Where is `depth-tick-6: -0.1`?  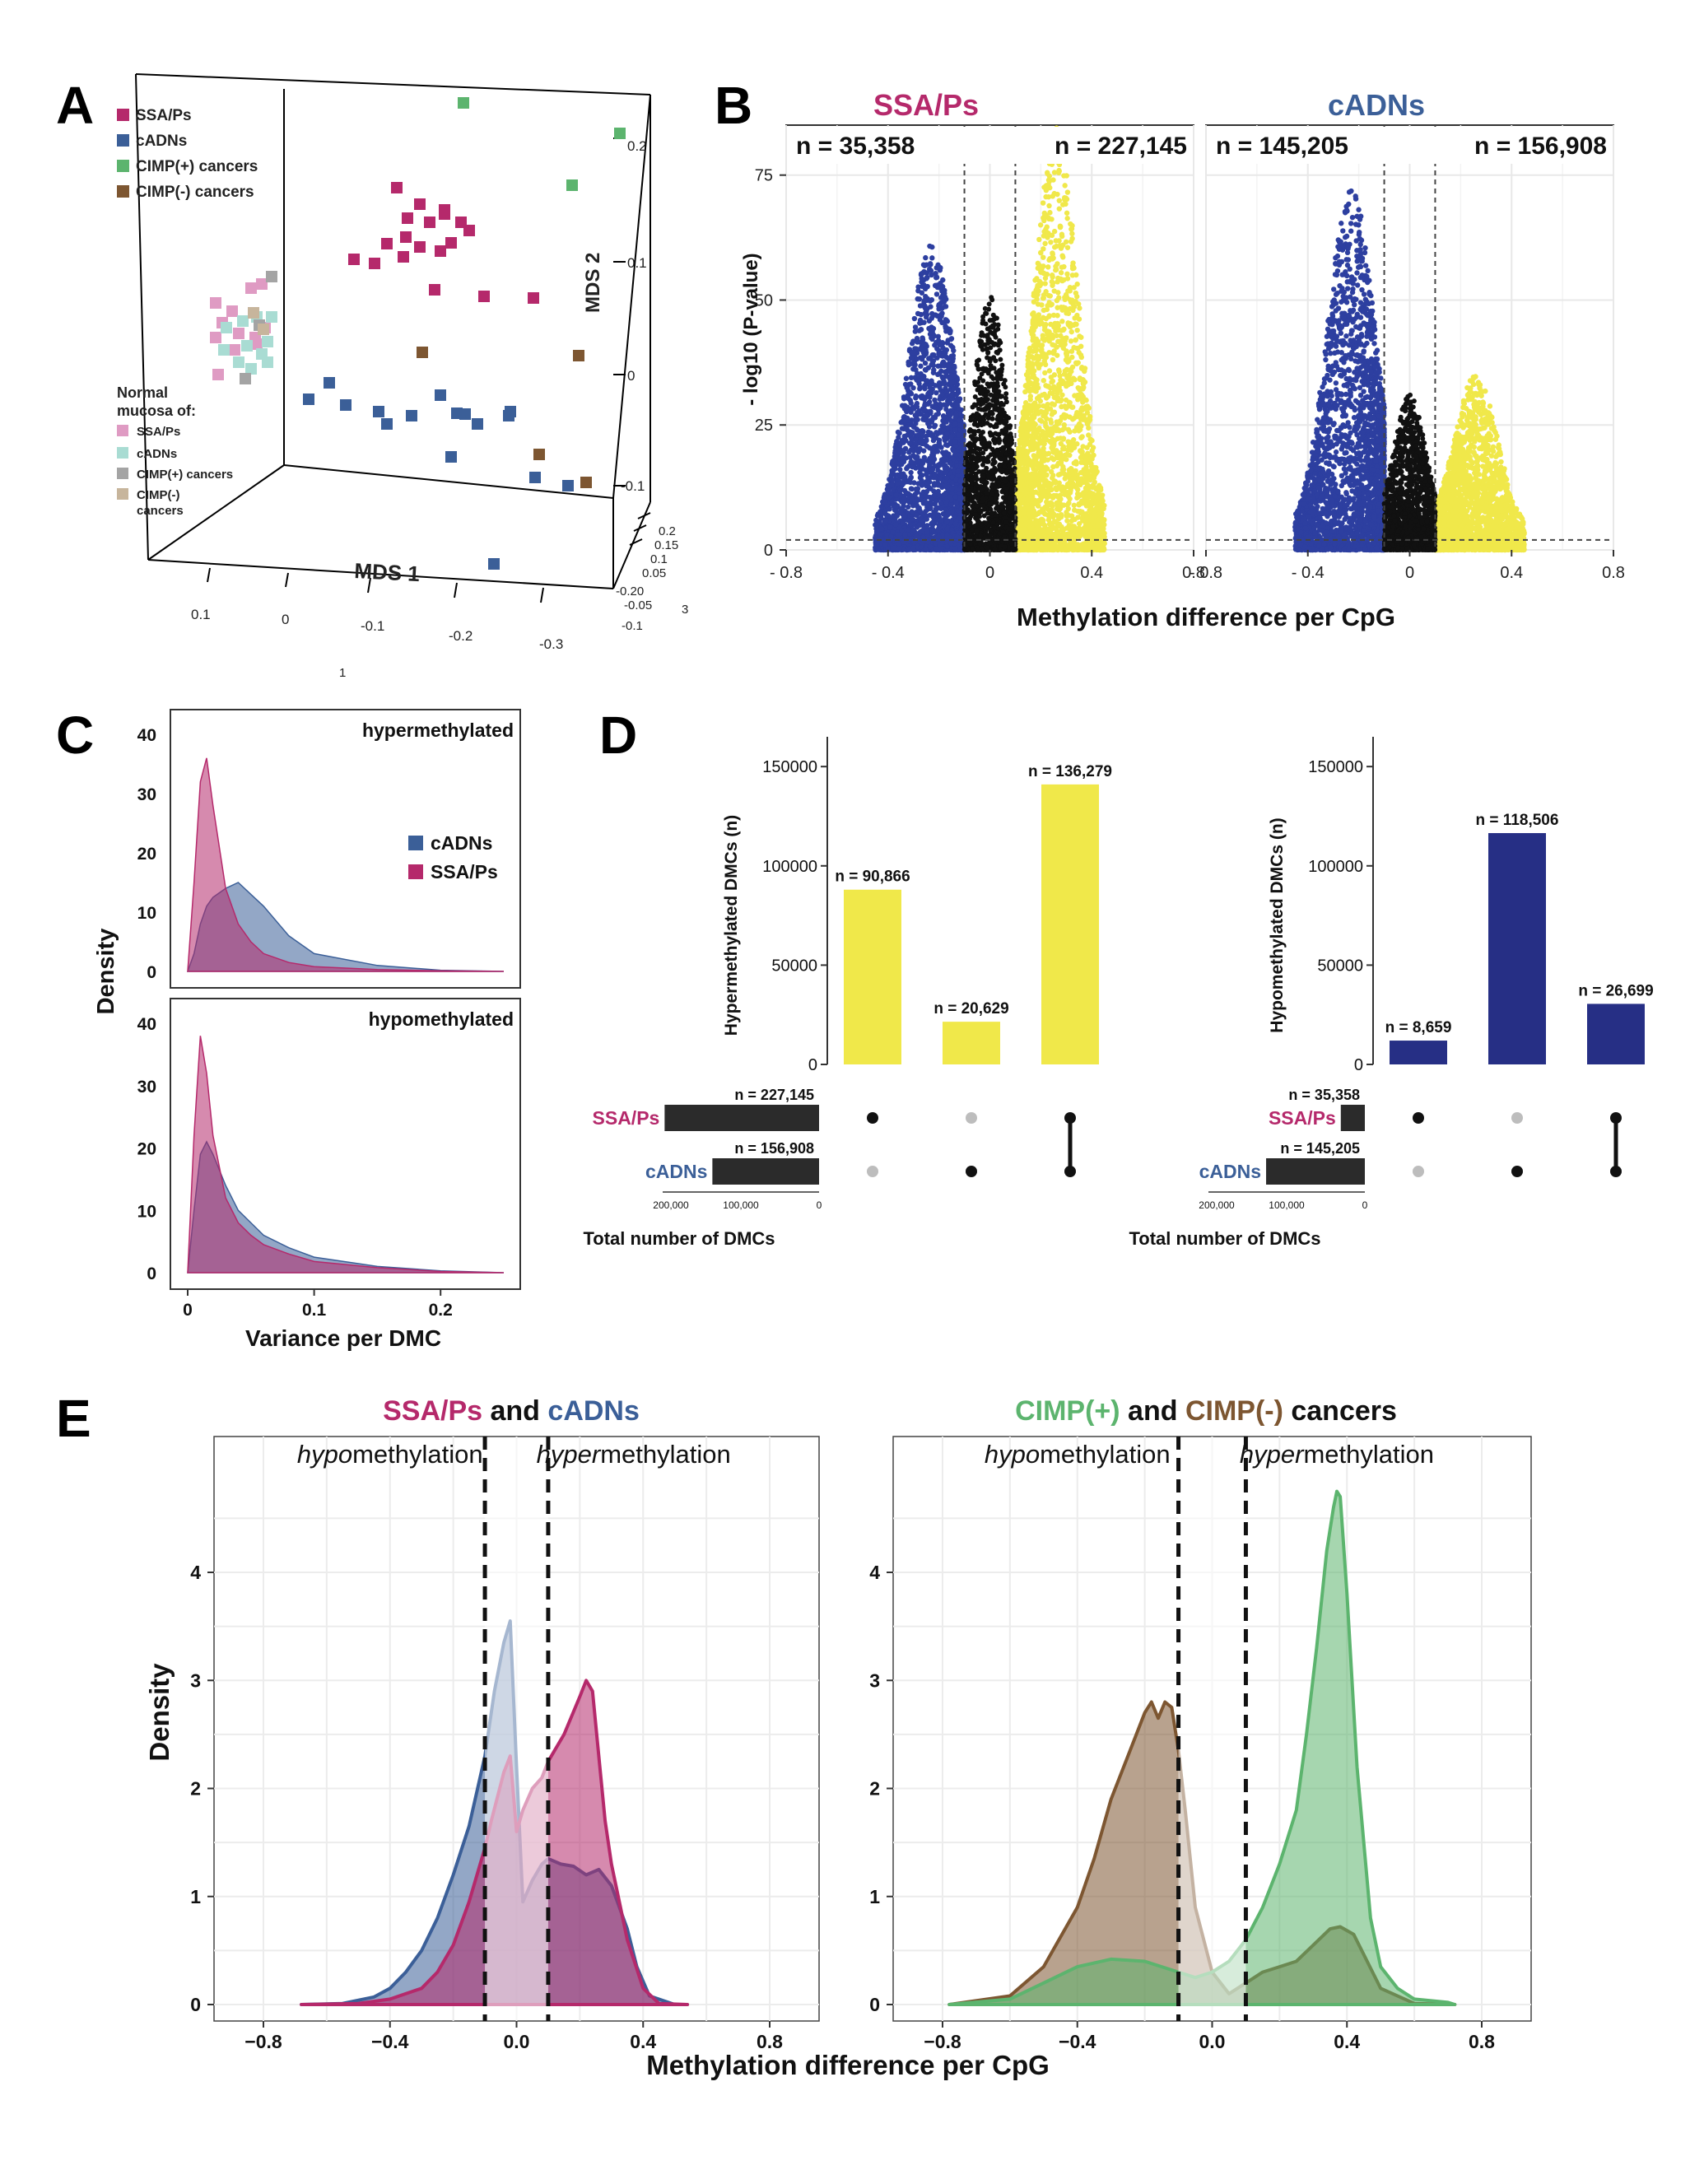 depth-tick-6: -0.1 is located at coordinates (632, 626).